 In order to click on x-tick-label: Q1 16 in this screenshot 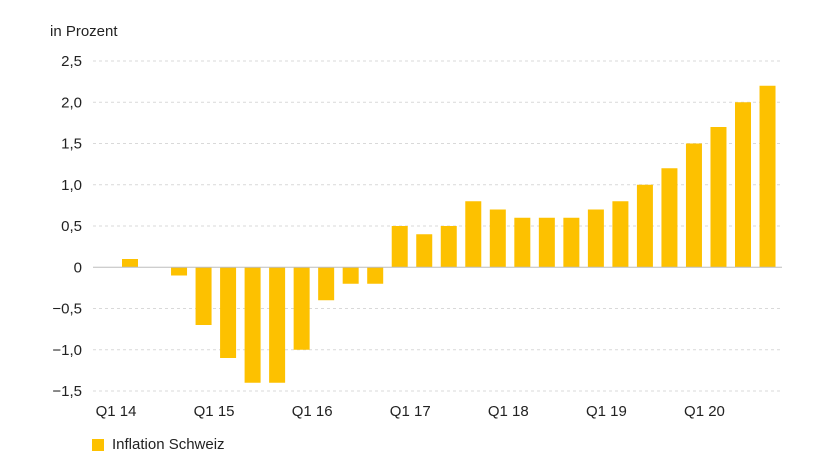, I will do `click(312, 411)`.